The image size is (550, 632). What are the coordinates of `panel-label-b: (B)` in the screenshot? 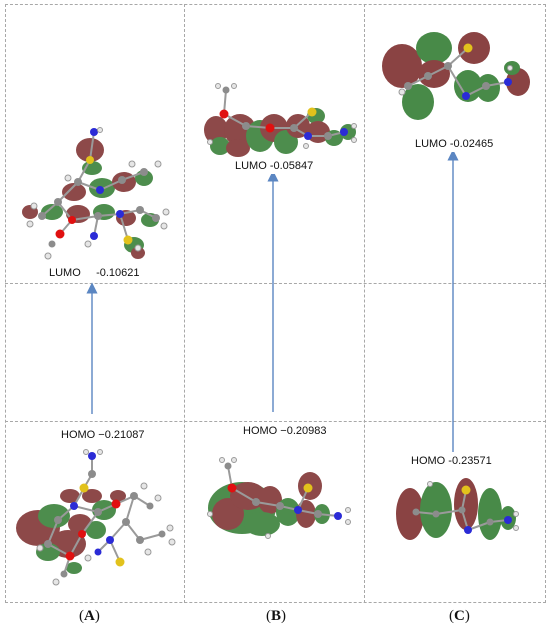 It's located at (276, 616).